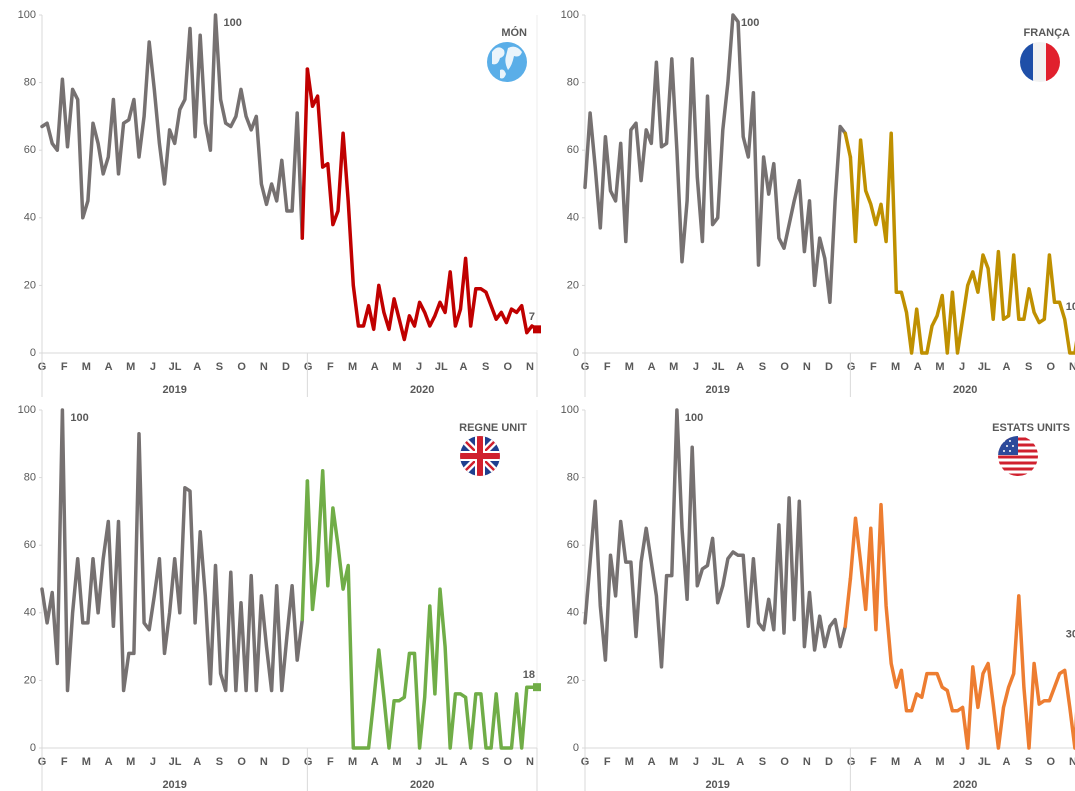 The width and height of the screenshot is (1075, 791). Describe the element at coordinates (30, 545) in the screenshot. I see `y-tick-label: 60` at that location.